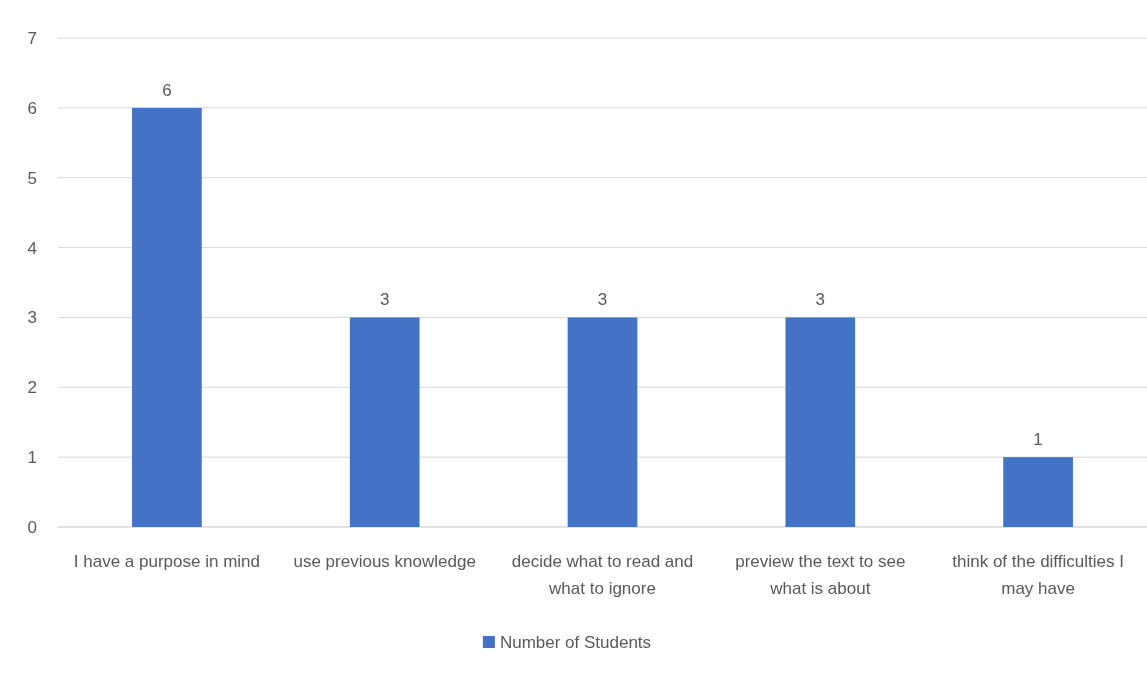 The image size is (1147, 674). What do you see at coordinates (602, 575) in the screenshot?
I see `x-tick-label: decide what to read and what to ignore` at bounding box center [602, 575].